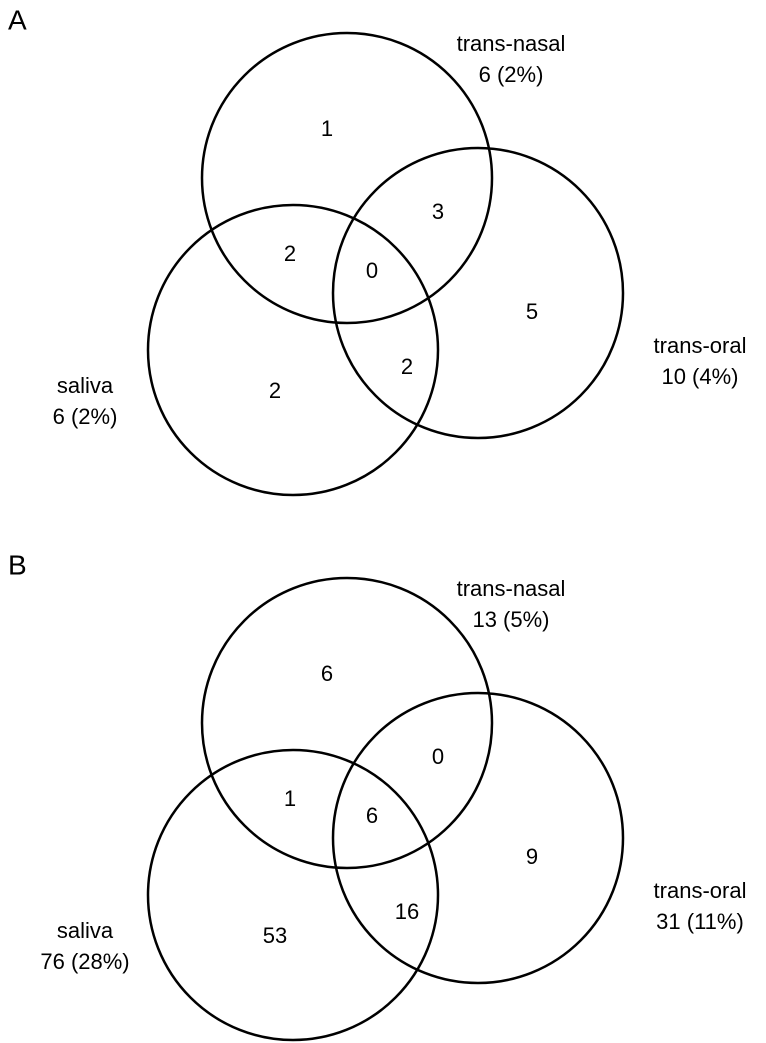 The height and width of the screenshot is (1043, 766). I want to click on region-count: 3, so click(438, 211).